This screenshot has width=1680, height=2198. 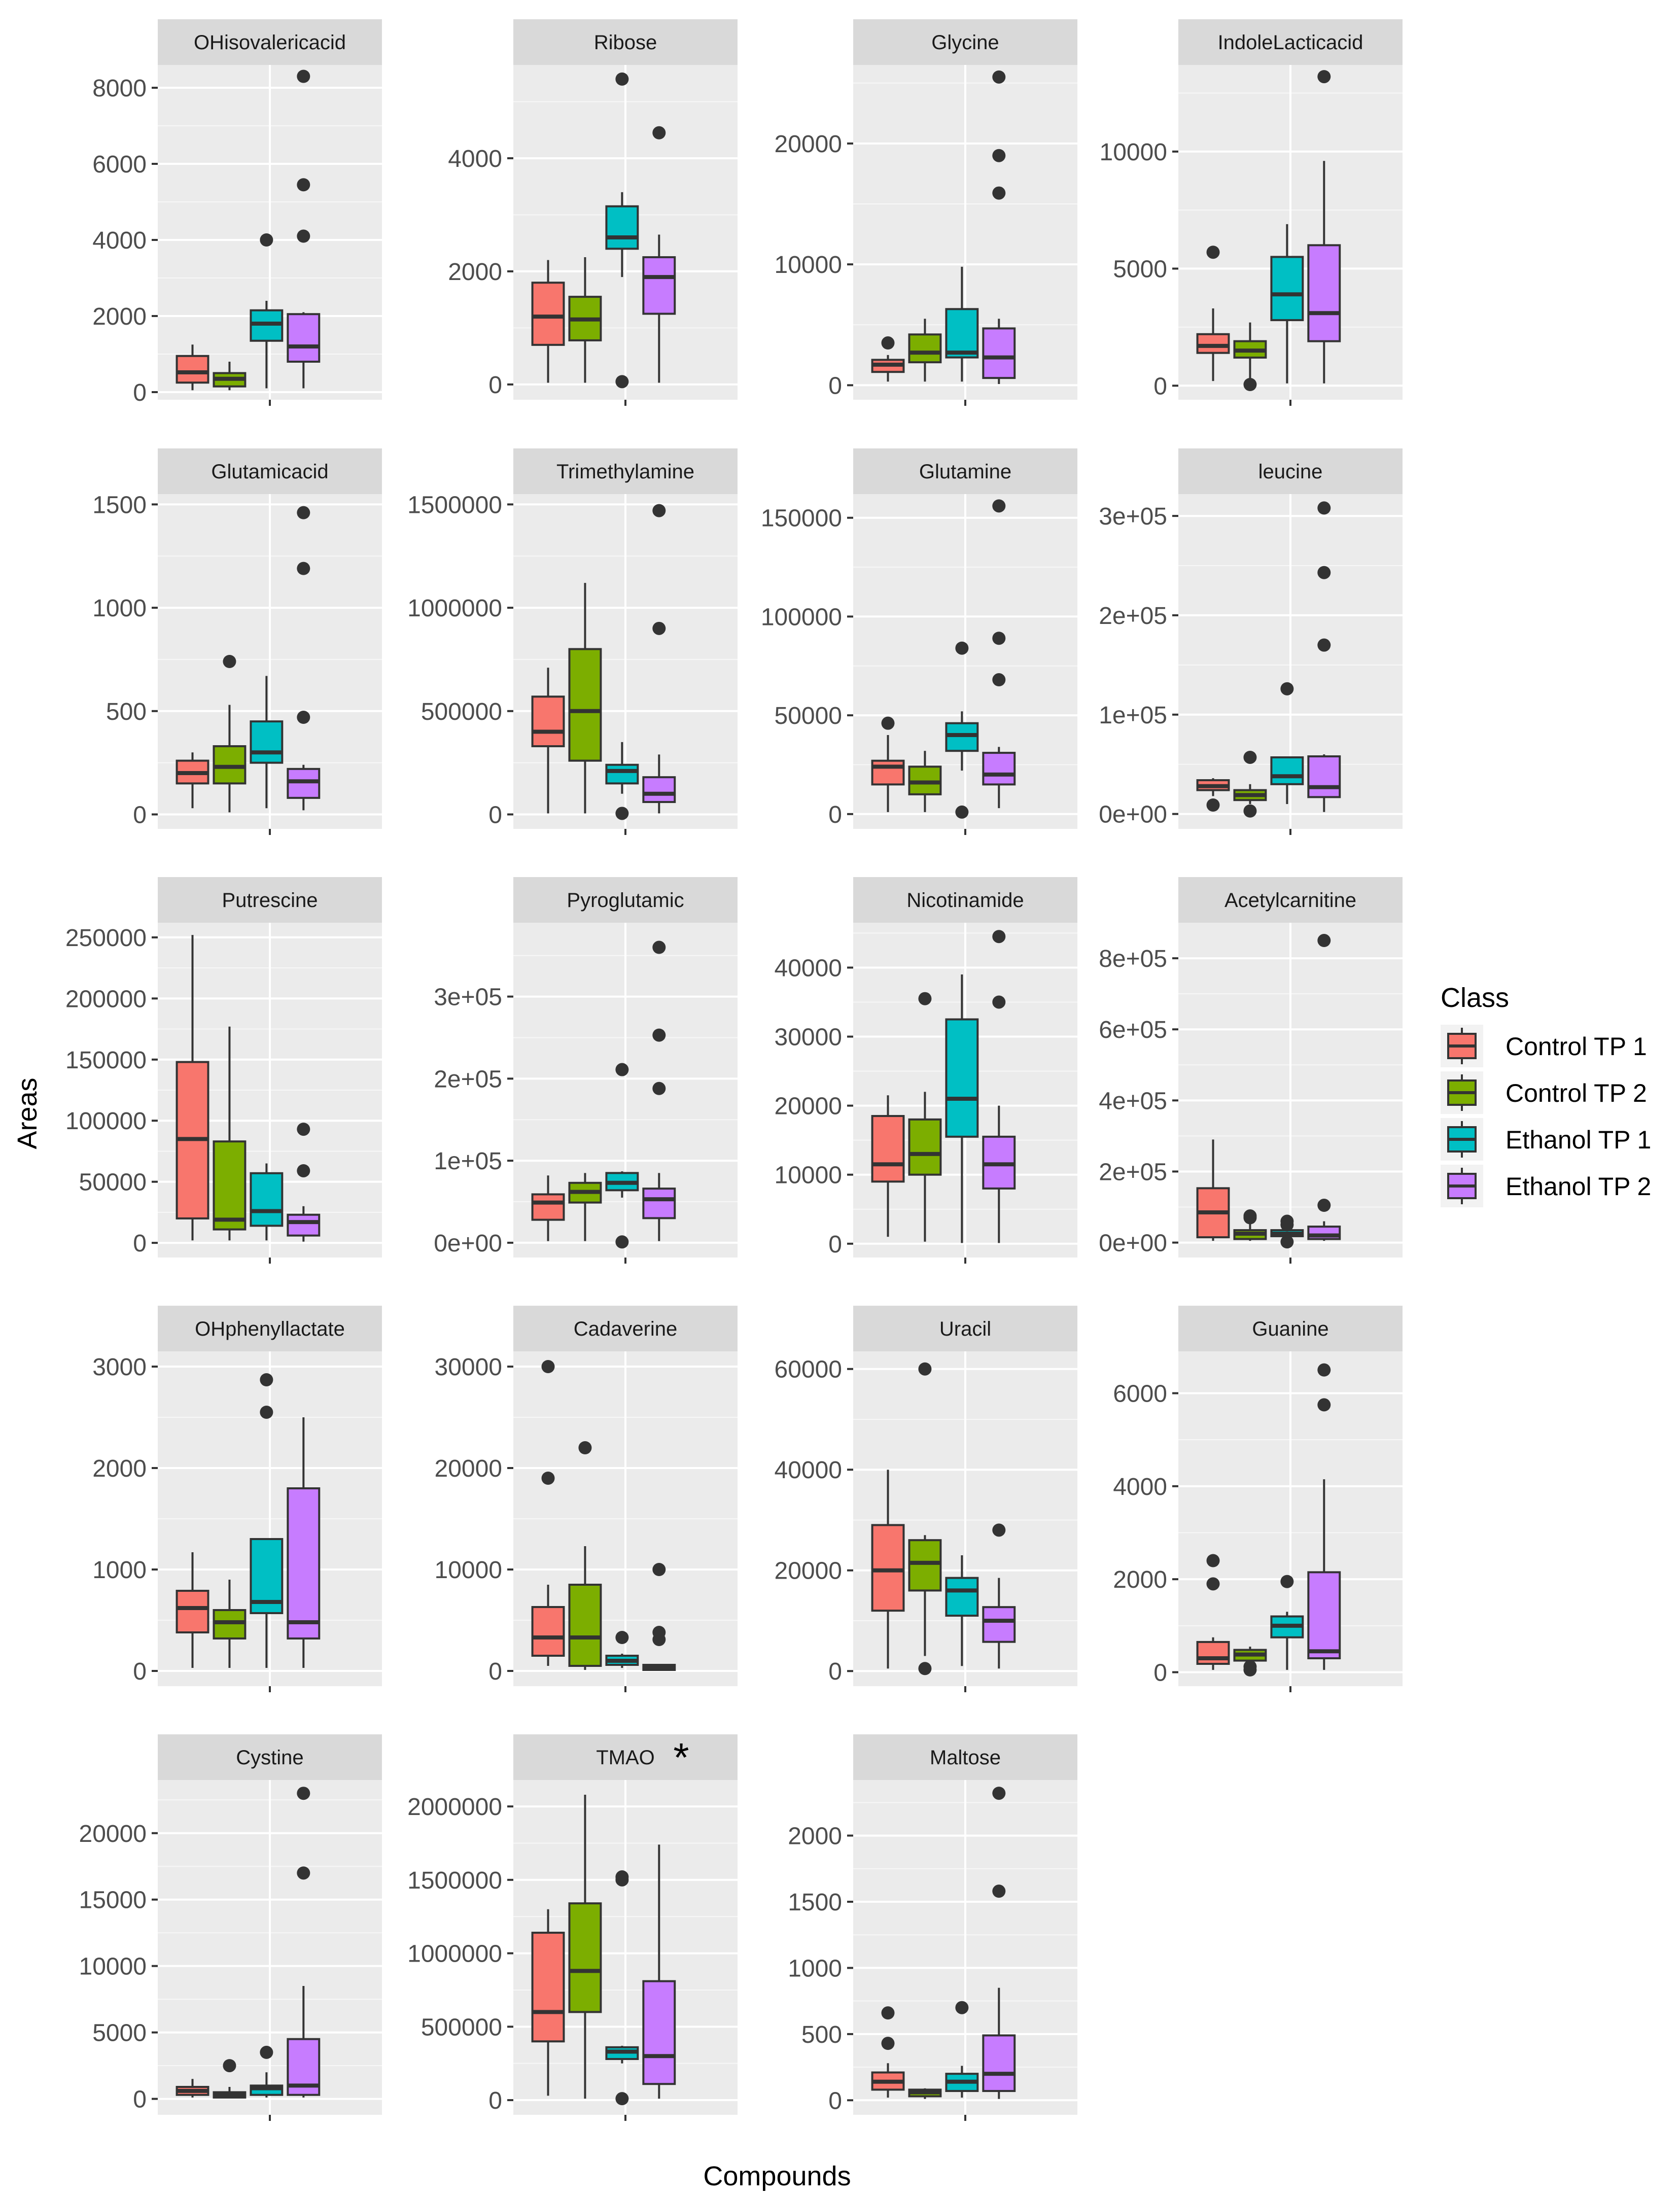 What do you see at coordinates (777, 2176) in the screenshot?
I see `x-axis-title: Compounds` at bounding box center [777, 2176].